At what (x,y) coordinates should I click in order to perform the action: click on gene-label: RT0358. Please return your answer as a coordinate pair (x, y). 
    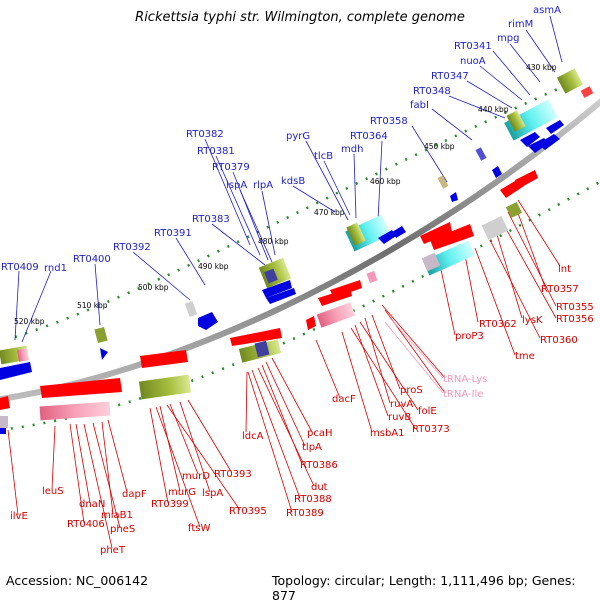
    Looking at the image, I should click on (389, 121).